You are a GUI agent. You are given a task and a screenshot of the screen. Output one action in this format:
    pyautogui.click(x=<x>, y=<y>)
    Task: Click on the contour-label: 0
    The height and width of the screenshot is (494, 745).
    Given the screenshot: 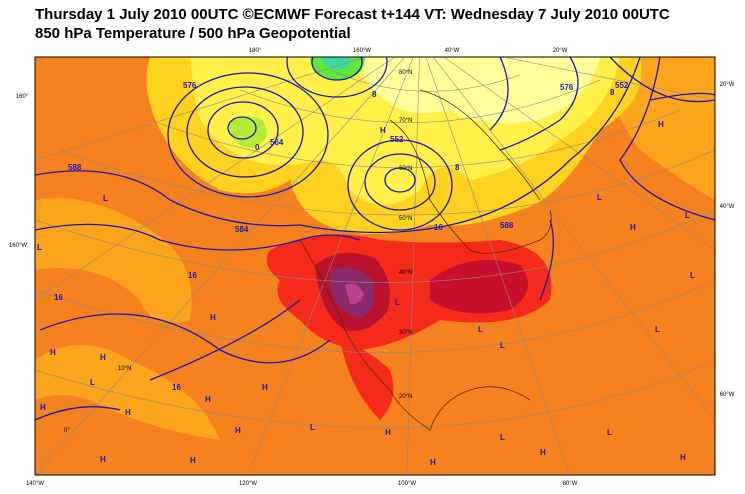 What is the action you would take?
    pyautogui.click(x=257, y=147)
    